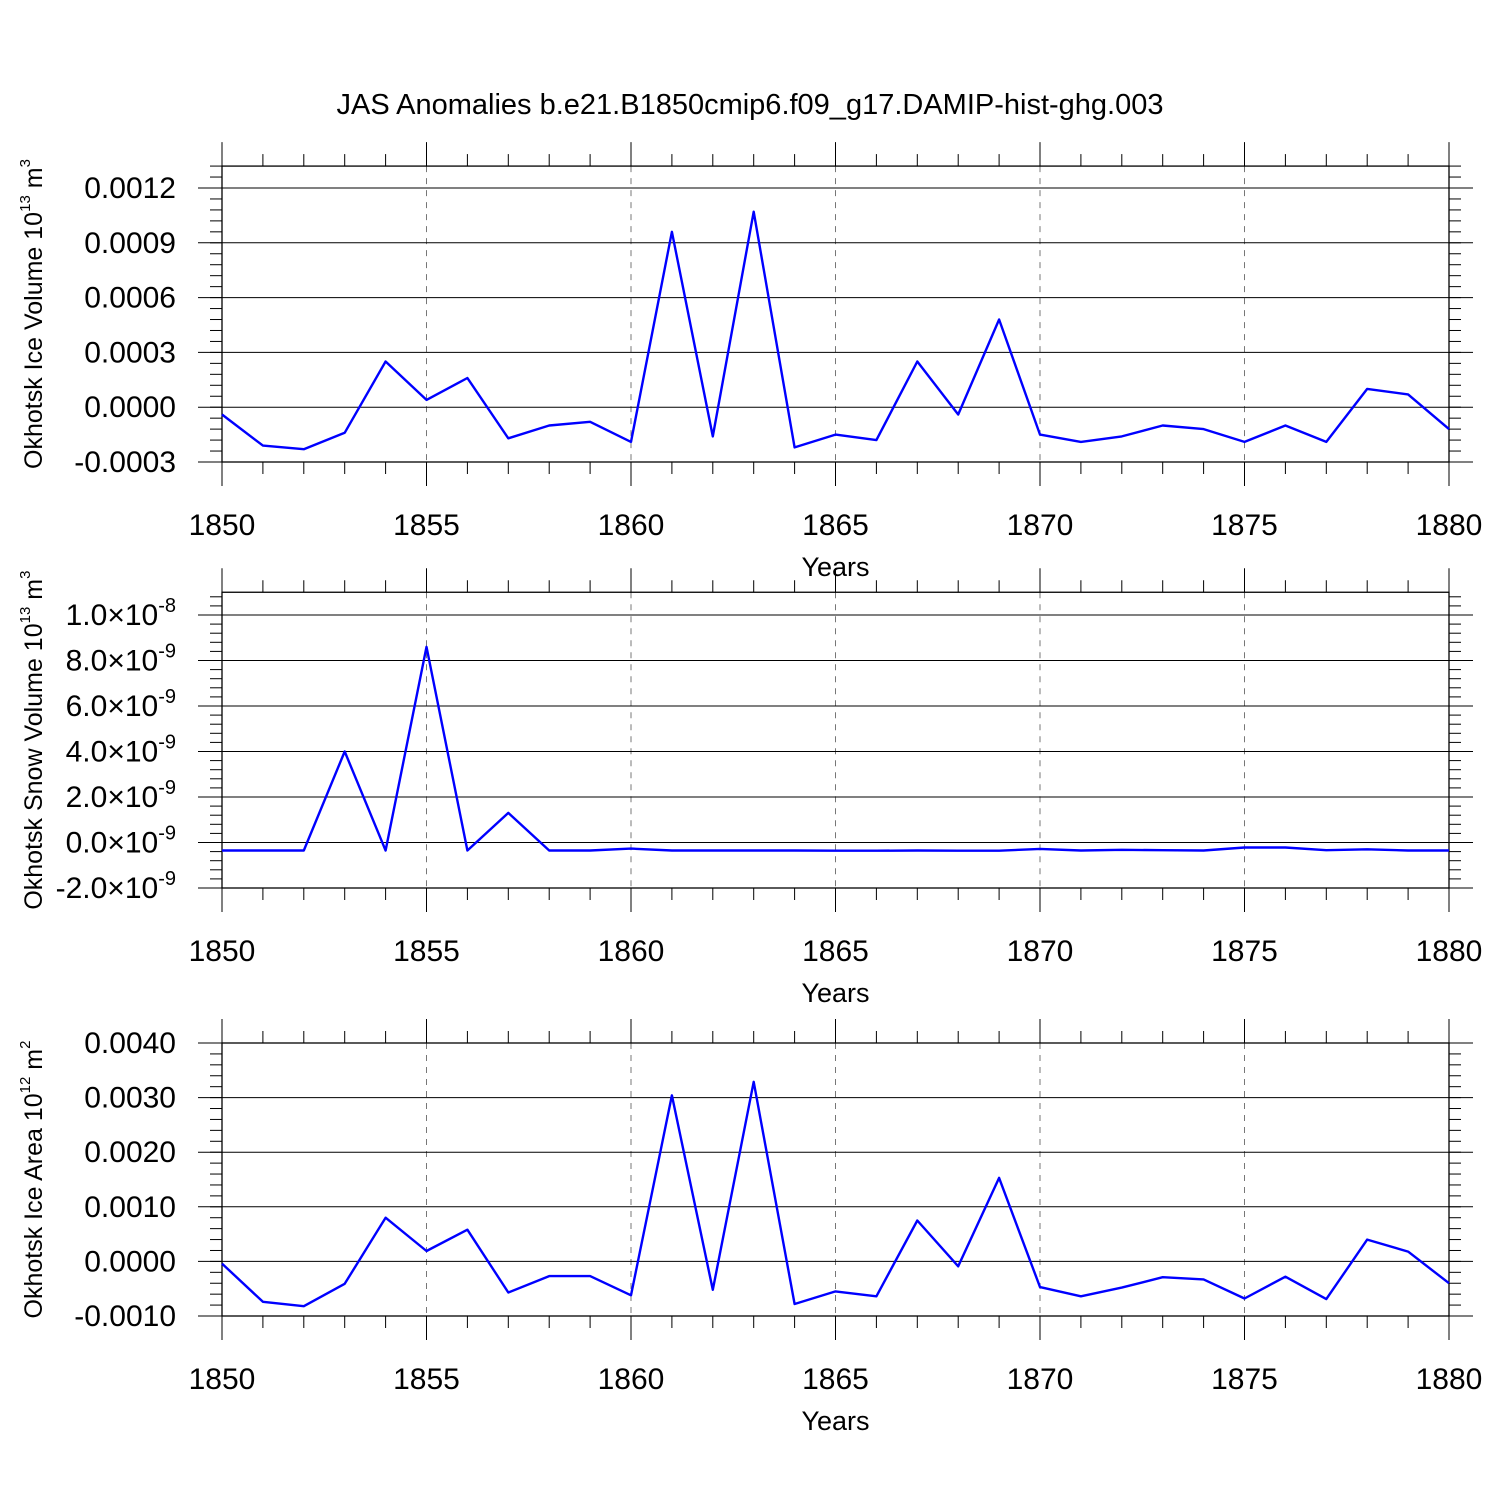 This screenshot has width=1500, height=1500. Describe the element at coordinates (130, 1098) in the screenshot. I see `y-tick-label: 0.0030` at that location.